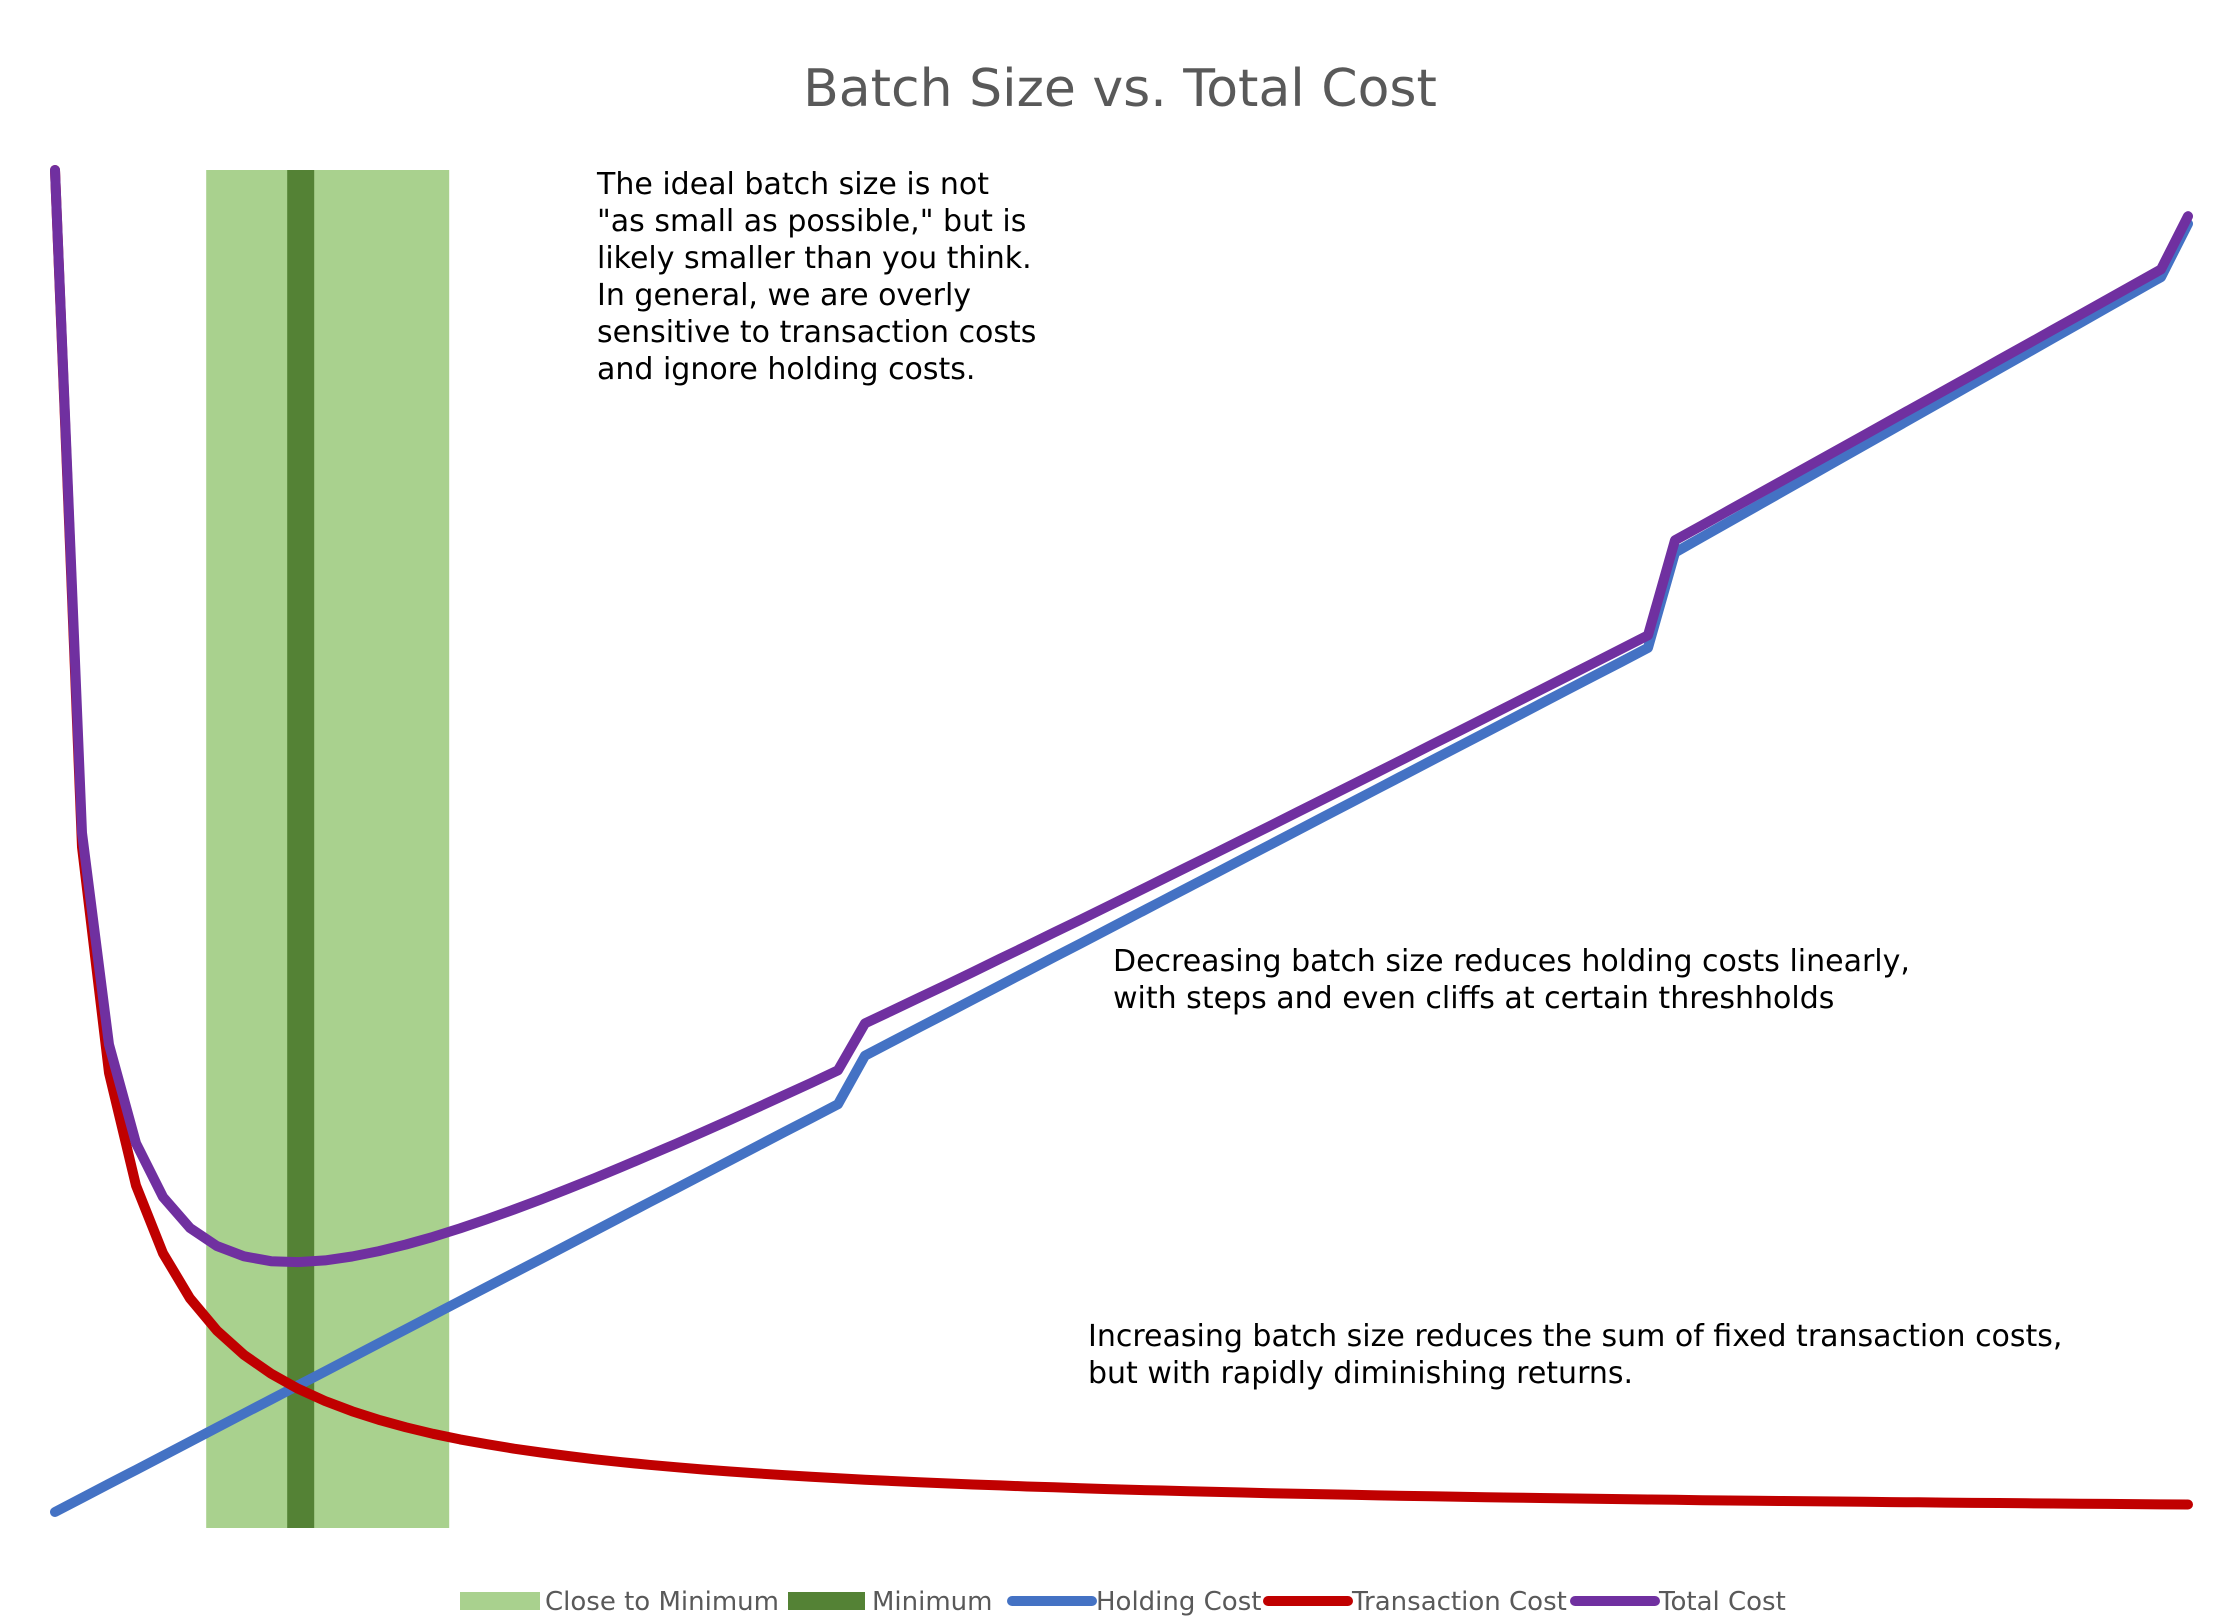 This screenshot has height=1618, width=2232. Describe the element at coordinates (826, 1601) in the screenshot. I see `legend-swatch-minimum` at that location.